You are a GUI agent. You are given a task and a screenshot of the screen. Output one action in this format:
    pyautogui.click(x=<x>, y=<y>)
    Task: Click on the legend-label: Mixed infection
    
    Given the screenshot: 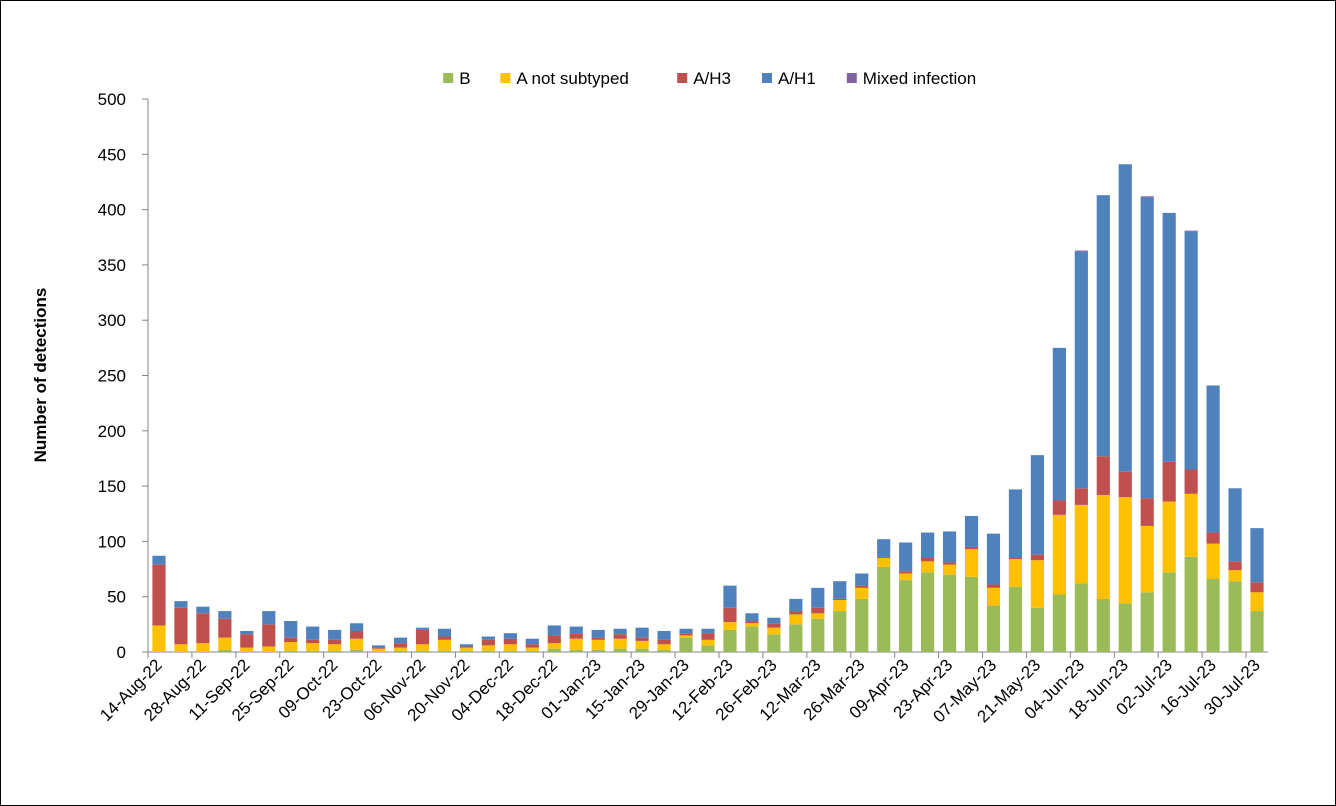 What is the action you would take?
    pyautogui.click(x=919, y=78)
    